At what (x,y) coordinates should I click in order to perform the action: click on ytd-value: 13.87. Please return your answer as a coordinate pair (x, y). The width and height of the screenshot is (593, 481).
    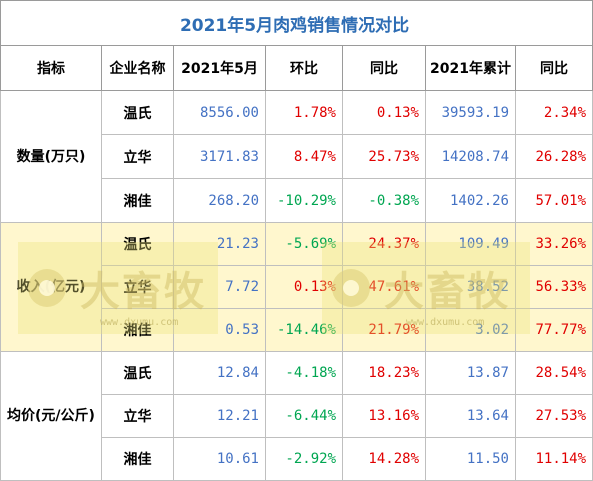
    Looking at the image, I should click on (470, 373).